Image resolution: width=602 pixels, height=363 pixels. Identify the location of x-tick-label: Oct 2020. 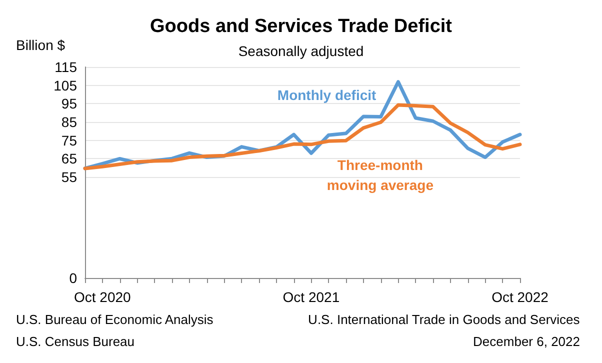
(103, 297).